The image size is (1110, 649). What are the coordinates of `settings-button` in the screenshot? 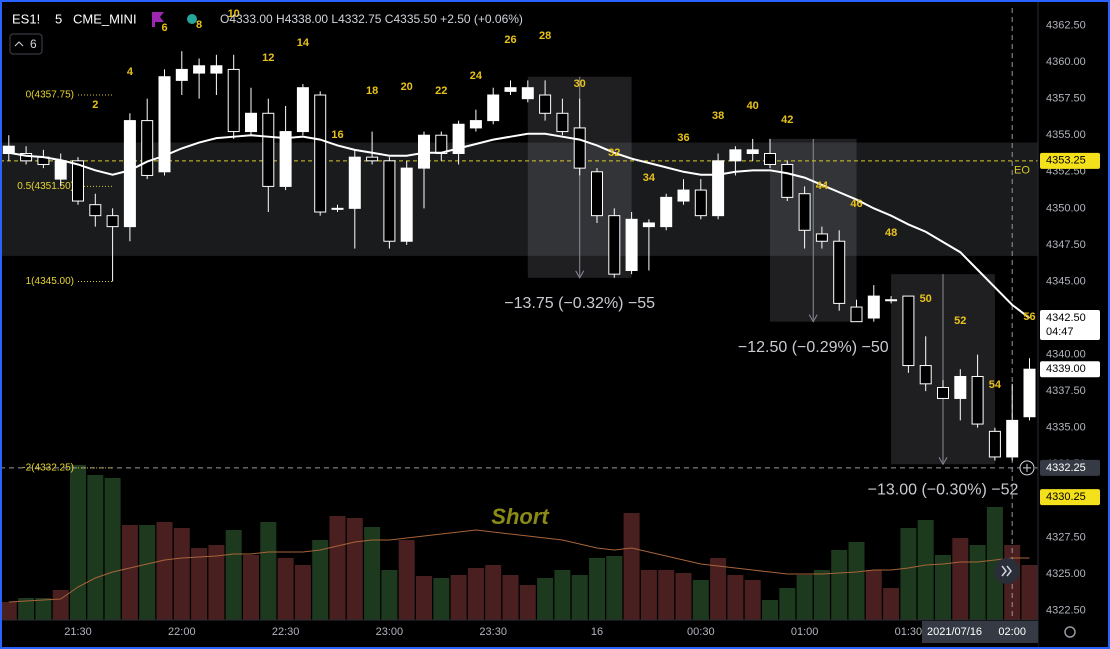 It's located at (1070, 632).